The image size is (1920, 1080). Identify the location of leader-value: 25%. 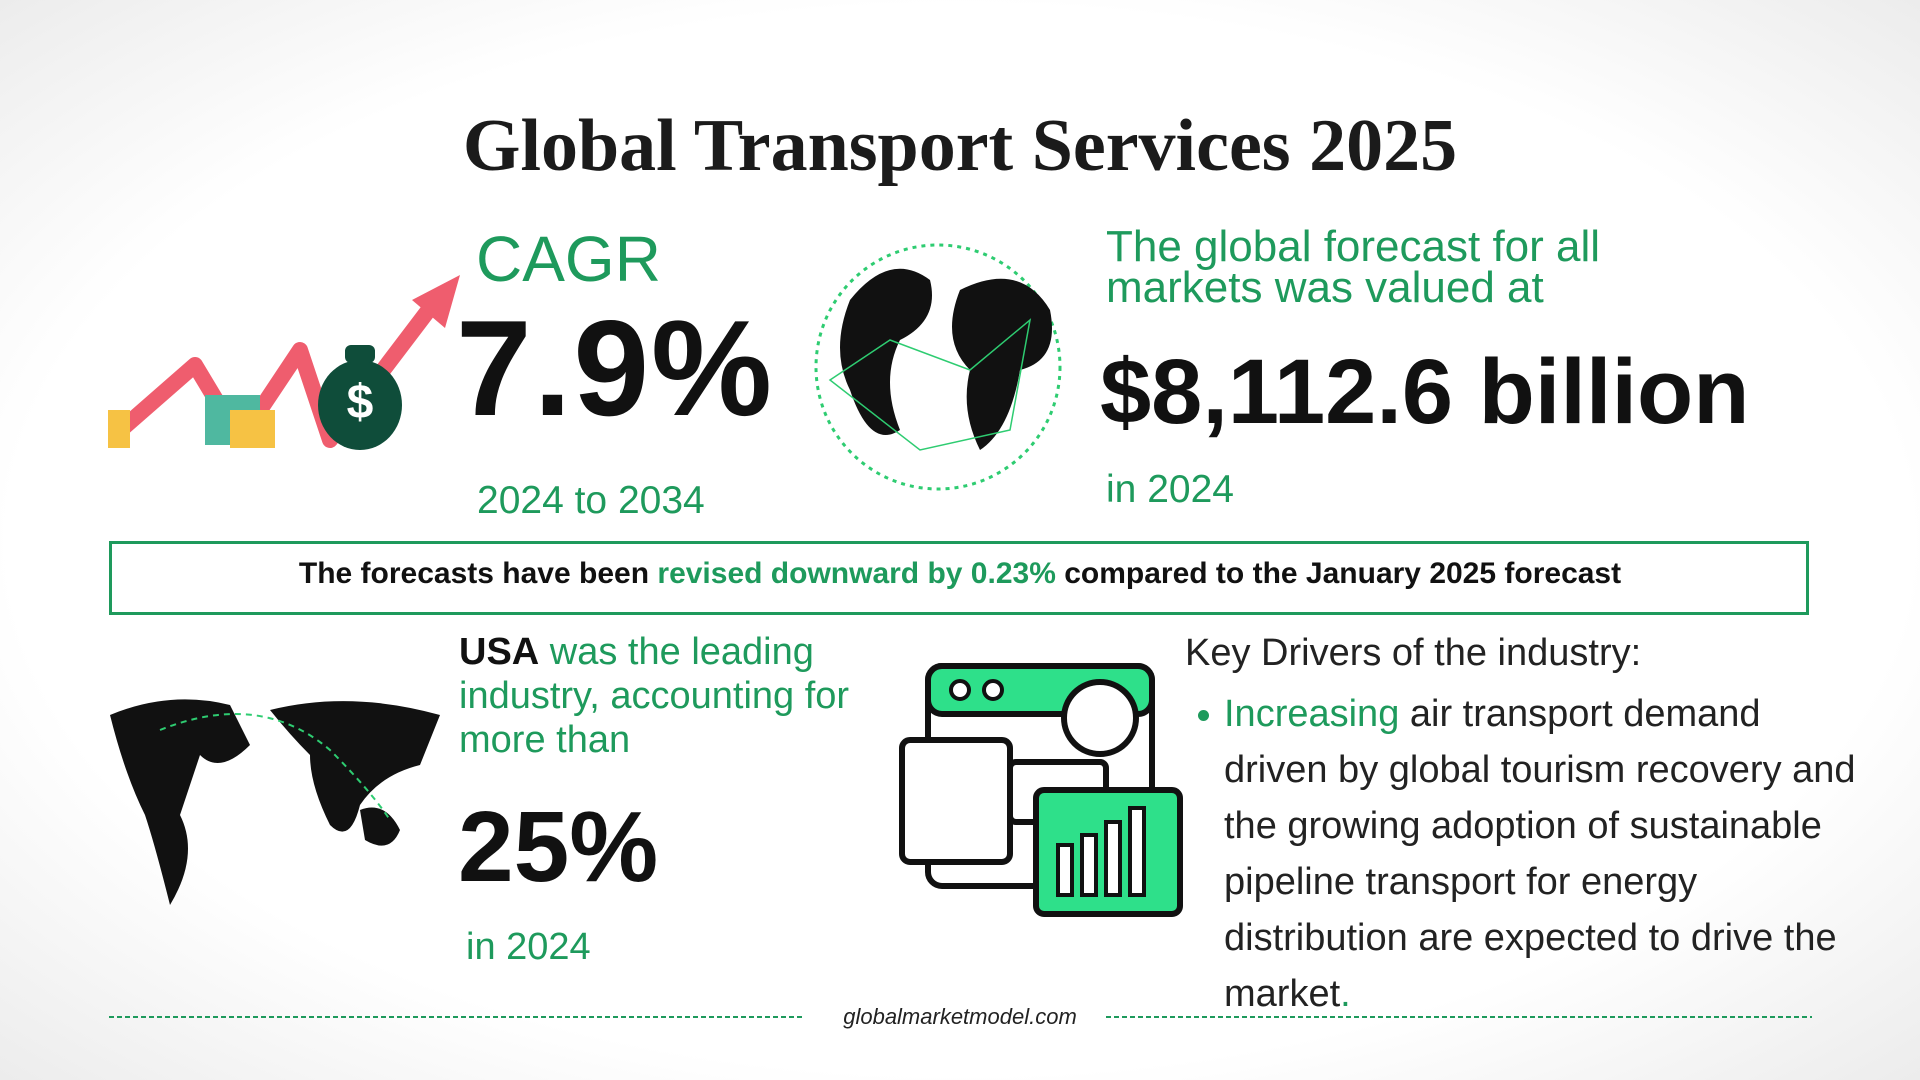
(558, 847).